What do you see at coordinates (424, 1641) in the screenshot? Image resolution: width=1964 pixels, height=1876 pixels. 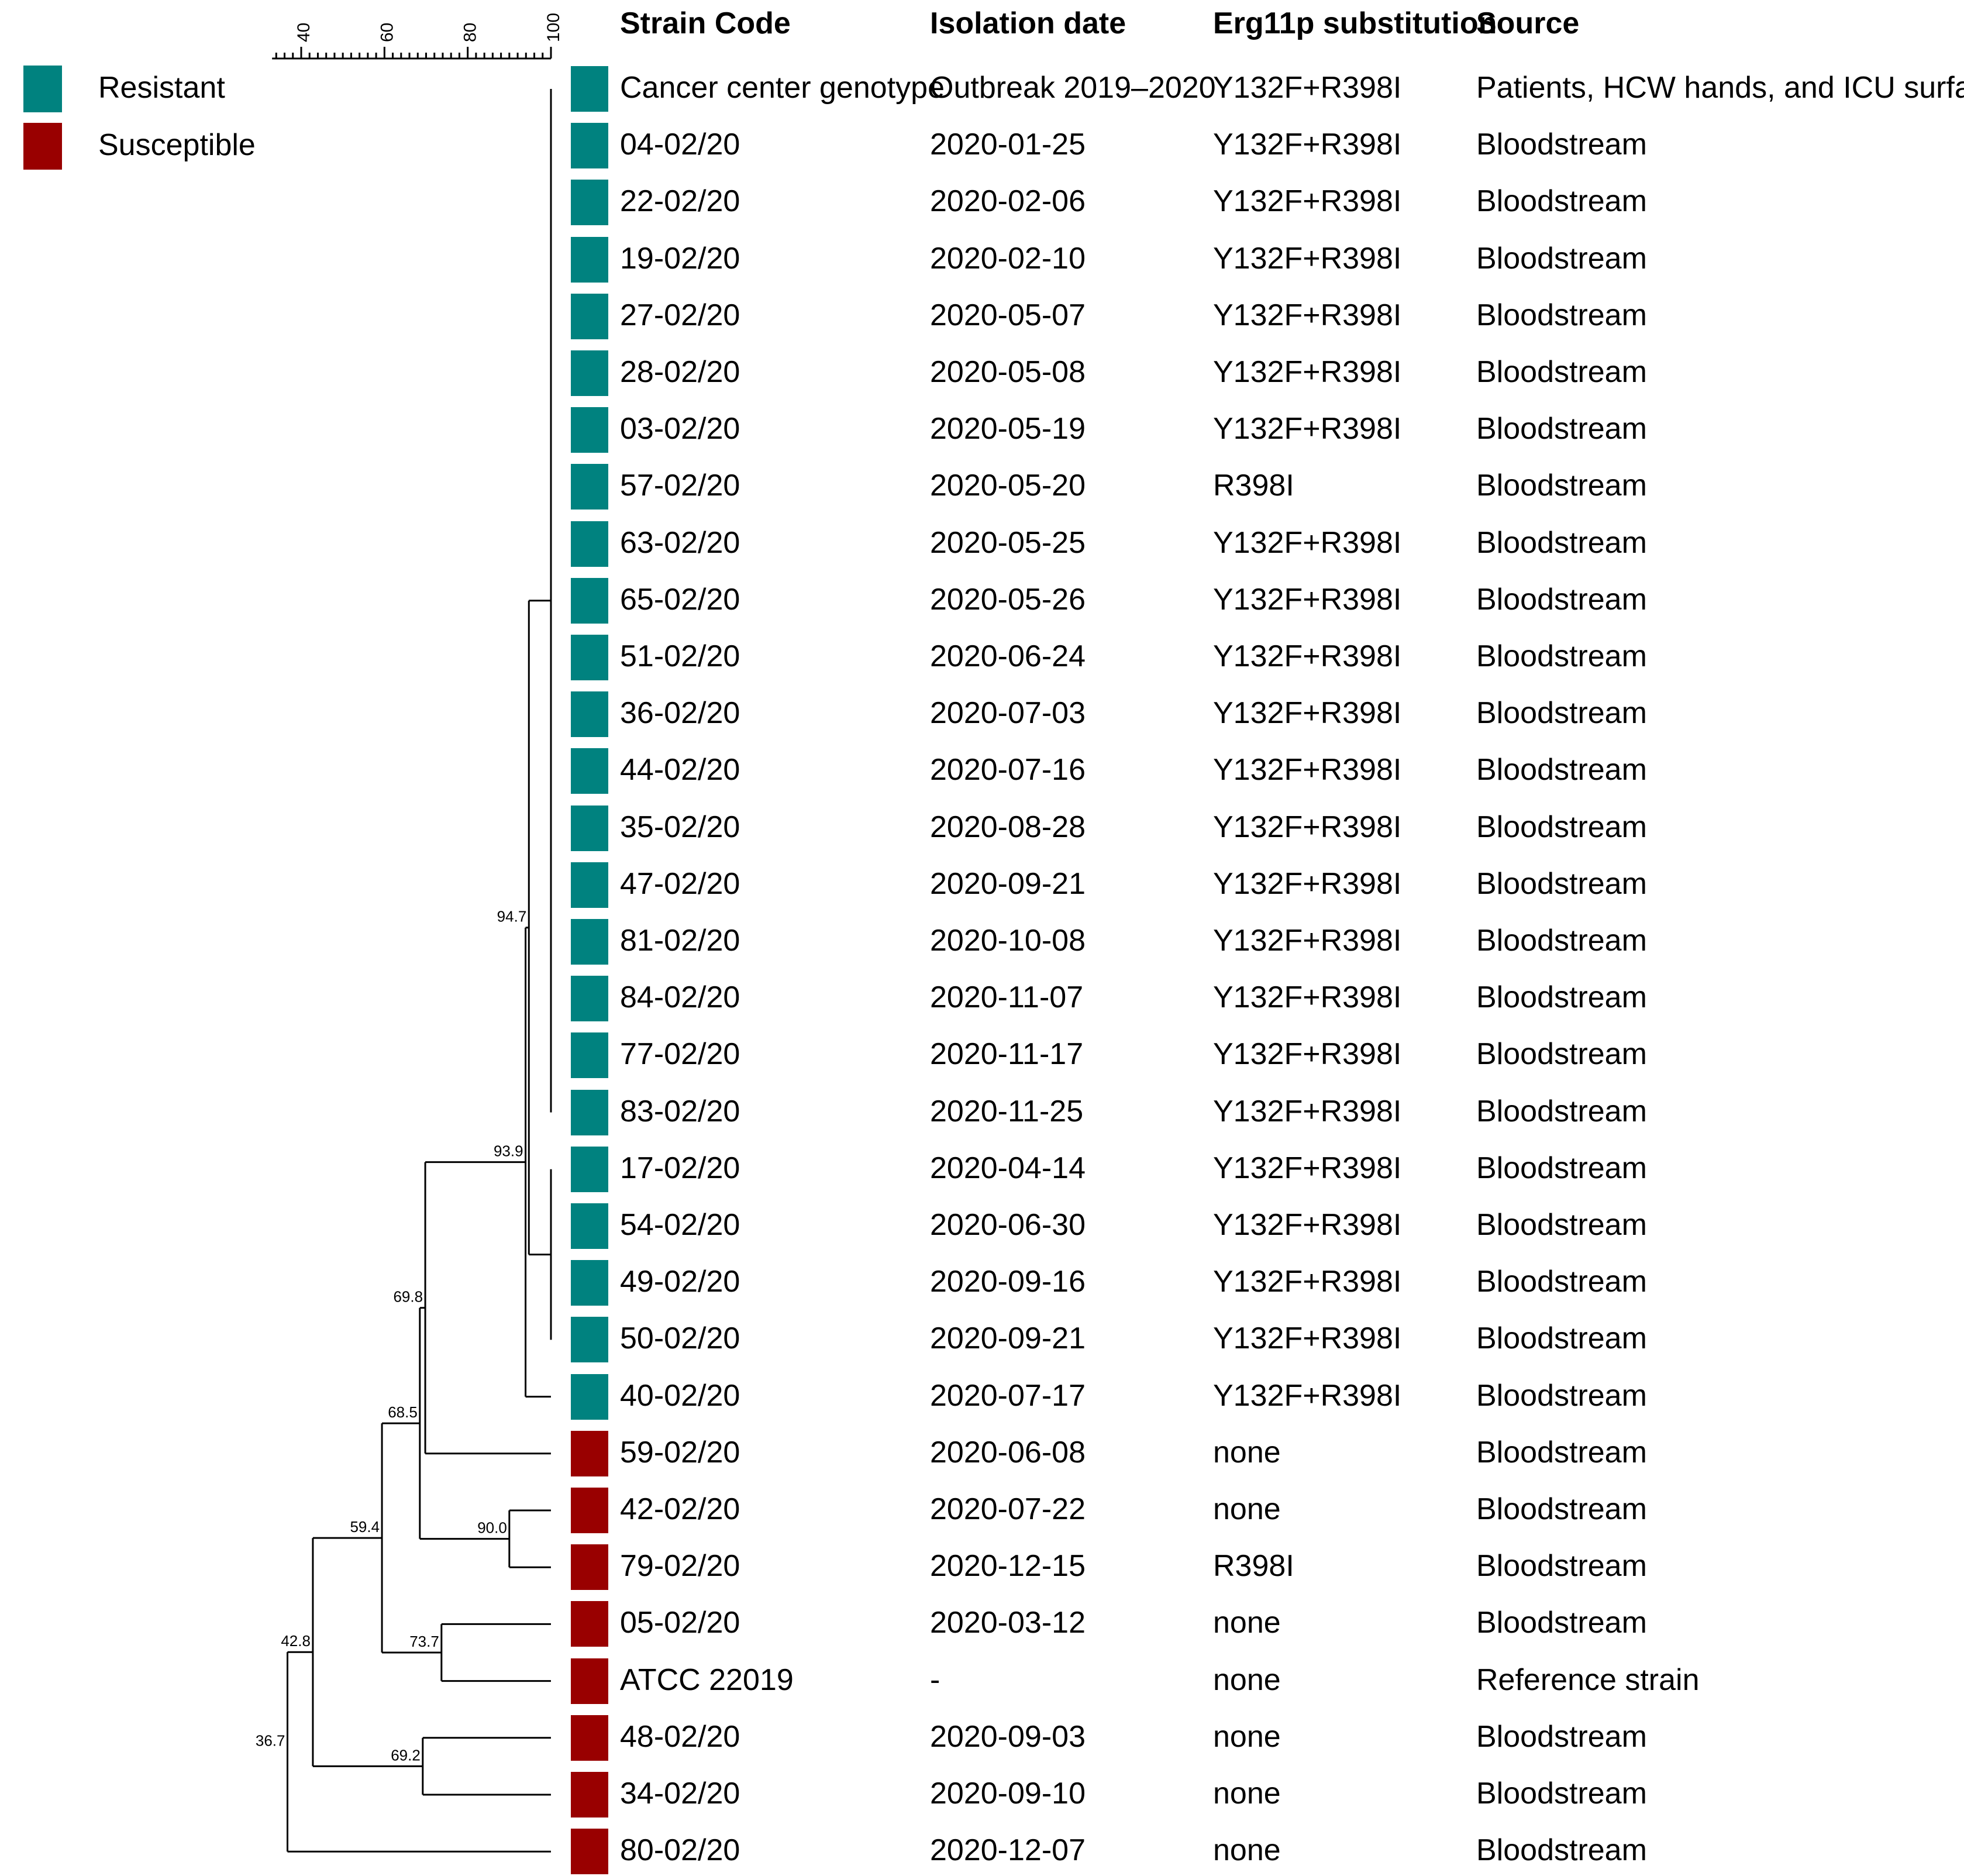 I see `node-similarity-label: 73.7` at bounding box center [424, 1641].